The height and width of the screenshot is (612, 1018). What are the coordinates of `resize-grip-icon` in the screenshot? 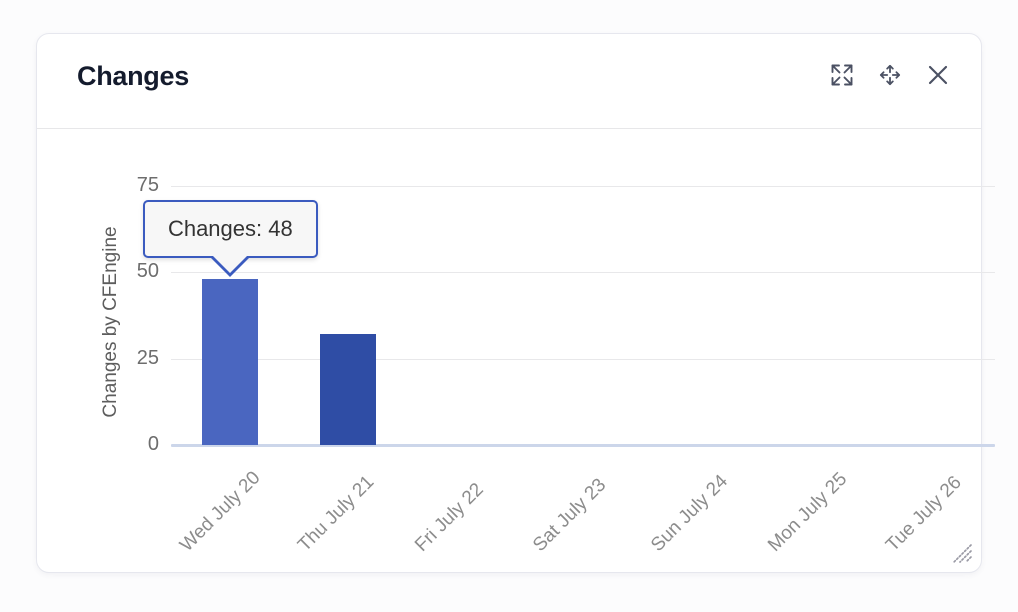 It's located at (962, 556).